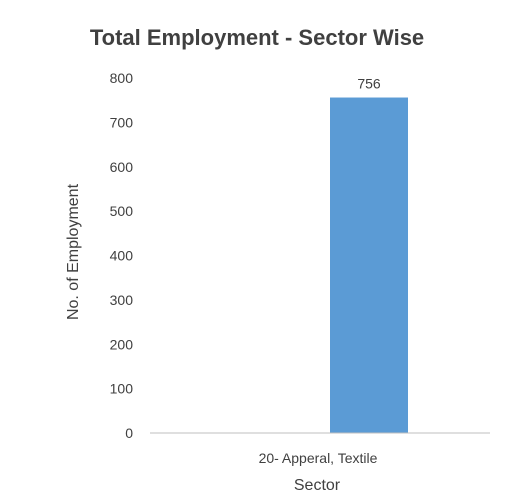  I want to click on y-tick-label: 300, so click(122, 300).